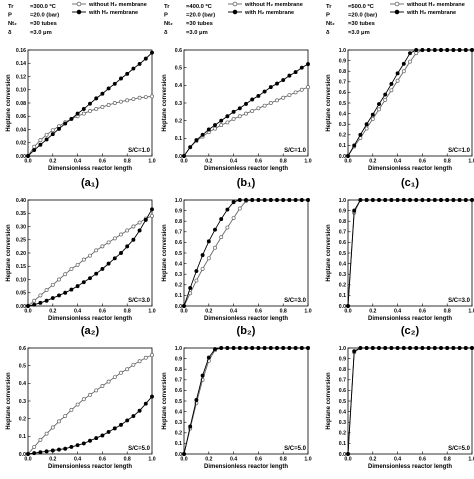  What do you see at coordinates (21, 130) in the screenshot?
I see `y-tick-label: 0.04` at bounding box center [21, 130].